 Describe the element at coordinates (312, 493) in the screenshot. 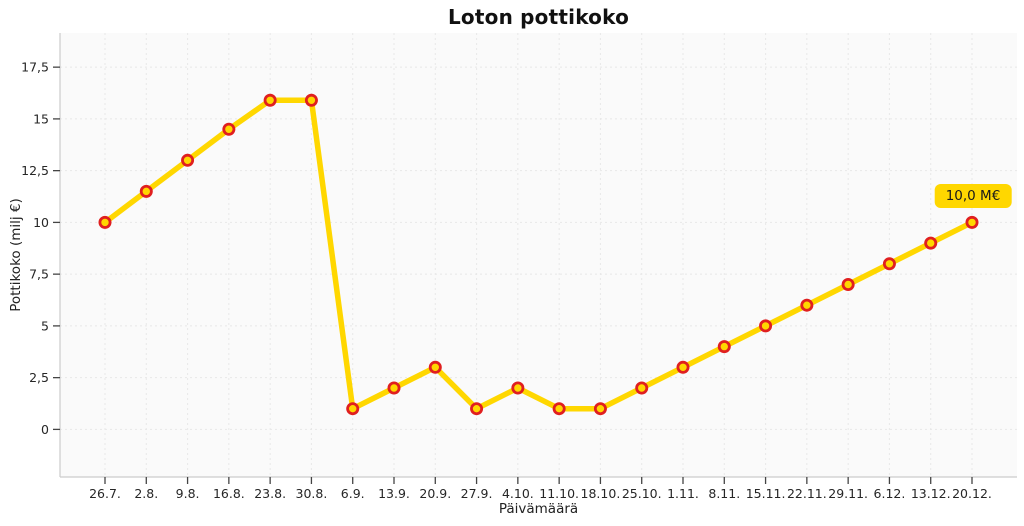

I see `x-tick-label: 30.8.` at that location.